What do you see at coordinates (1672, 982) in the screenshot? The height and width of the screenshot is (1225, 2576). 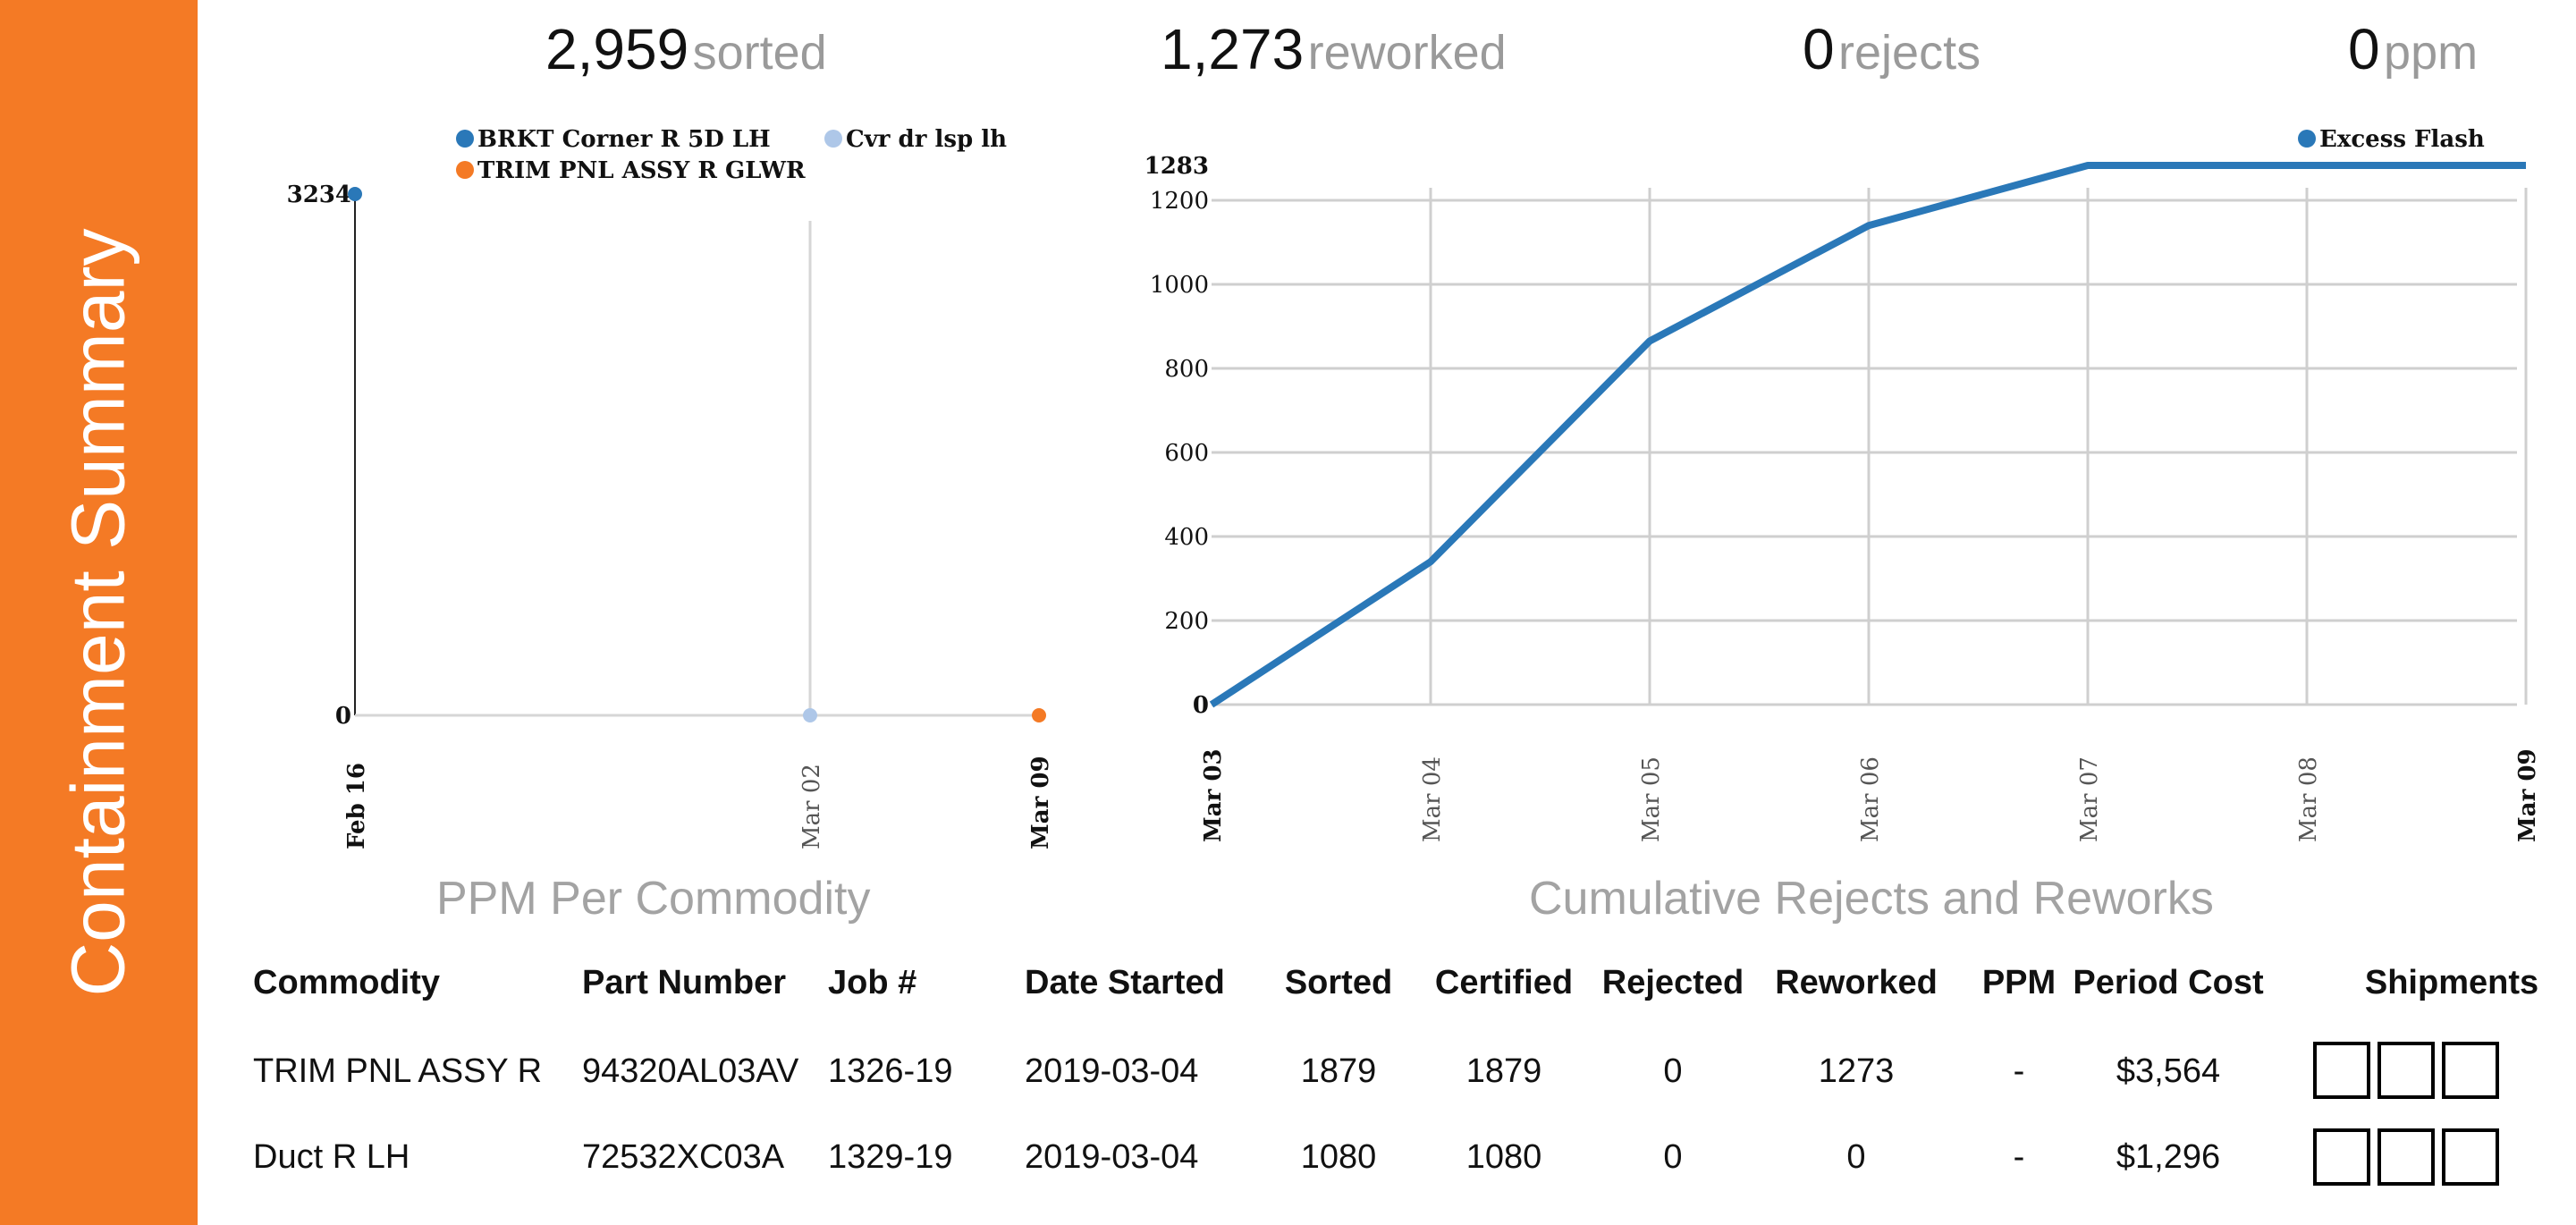 I see `table-header: Rejected` at bounding box center [1672, 982].